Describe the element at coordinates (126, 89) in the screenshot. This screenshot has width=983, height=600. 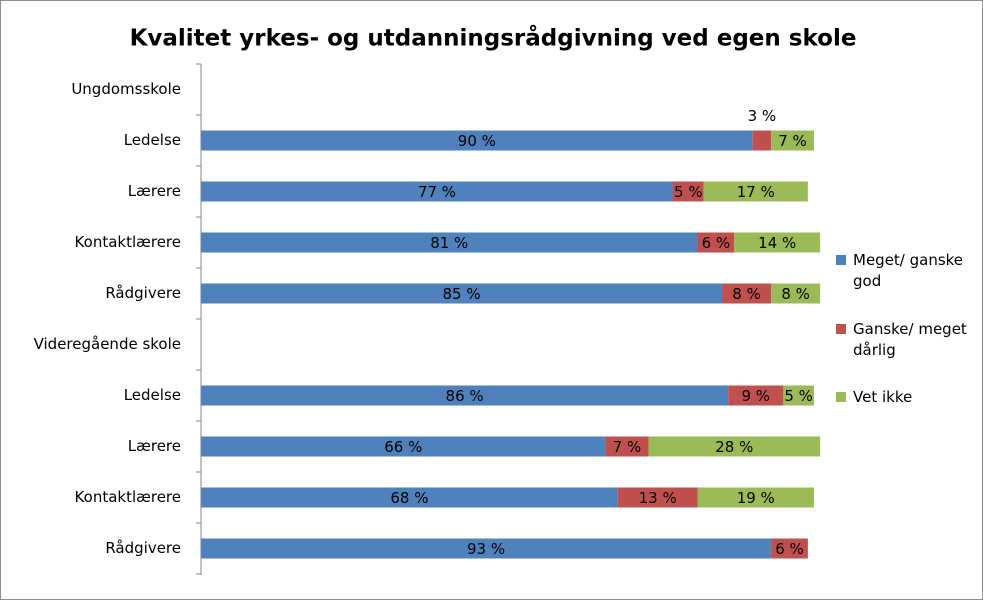
I see `category-label: Ungdomsskole` at that location.